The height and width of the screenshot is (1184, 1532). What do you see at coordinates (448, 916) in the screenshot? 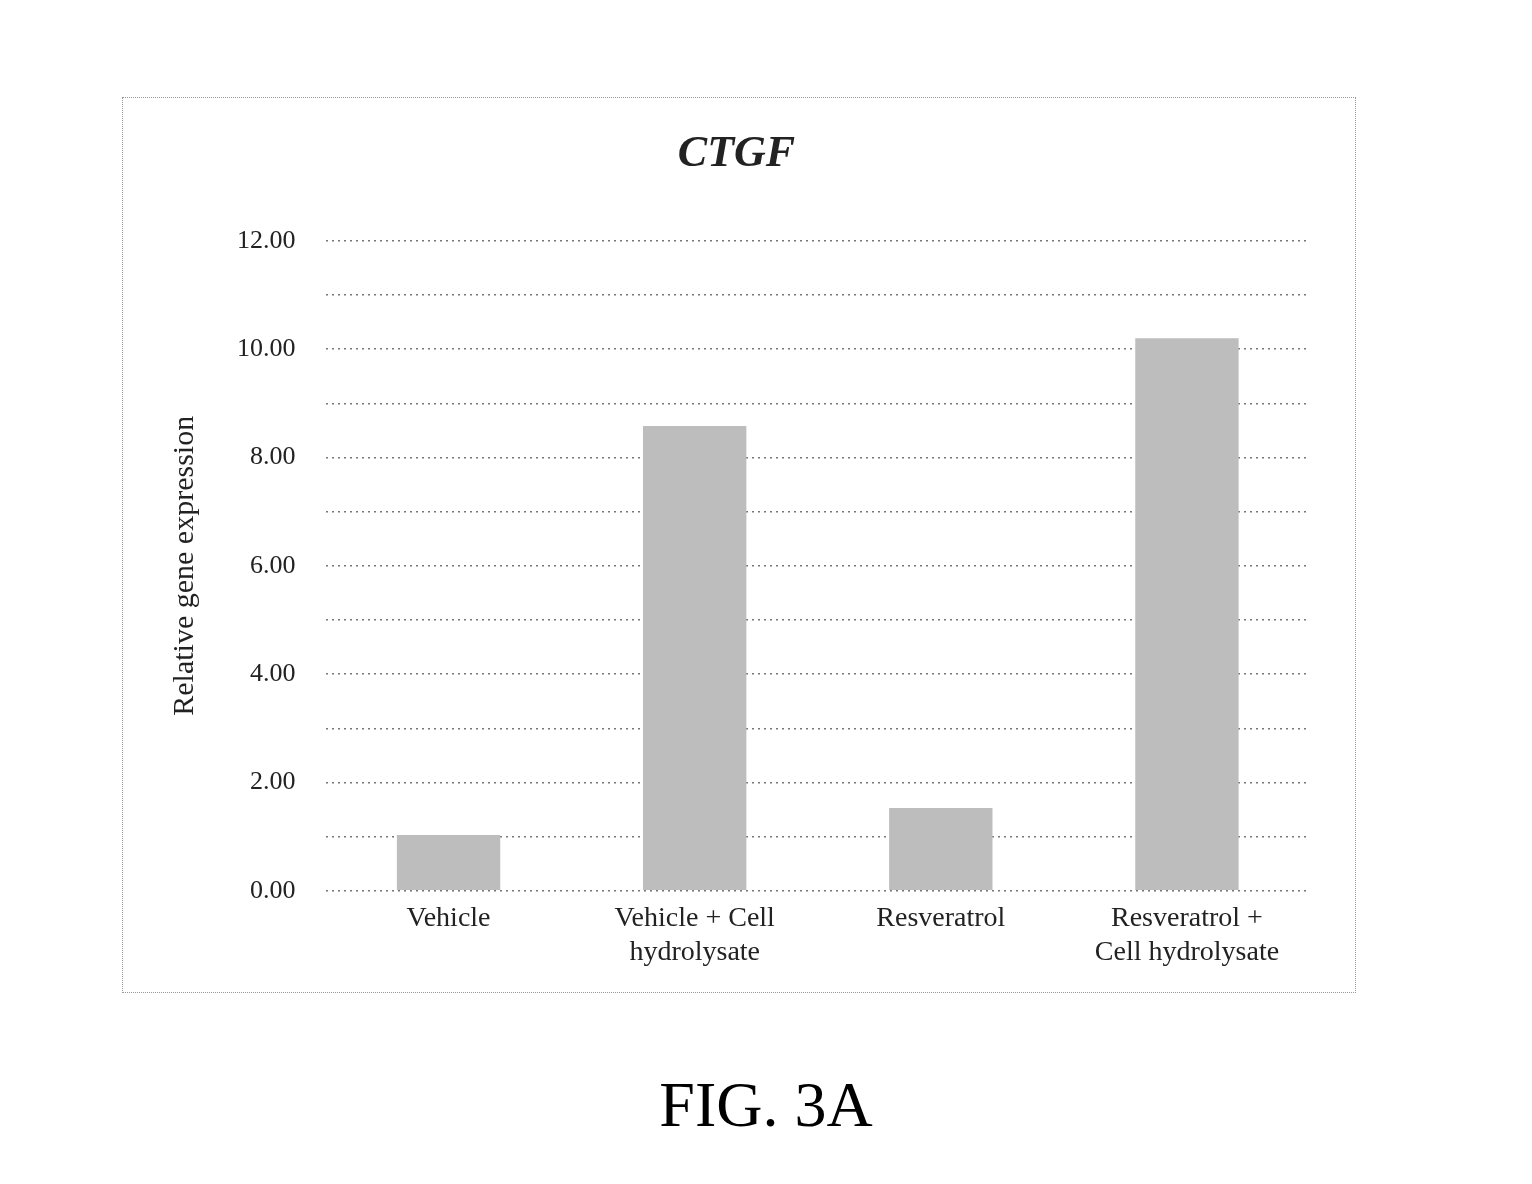
I see `x-tick-label: Vehicle` at bounding box center [448, 916].